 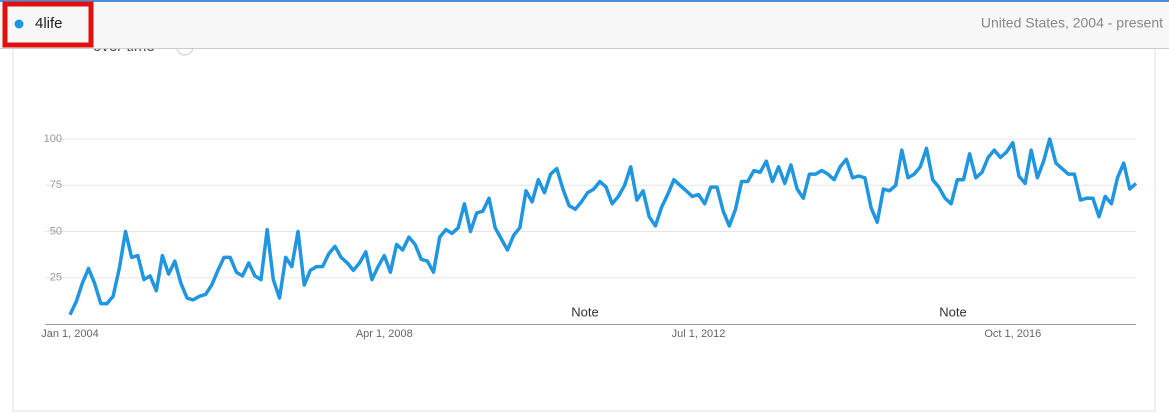 What do you see at coordinates (70, 334) in the screenshot?
I see `x-tick-label: Jan 1, 2004` at bounding box center [70, 334].